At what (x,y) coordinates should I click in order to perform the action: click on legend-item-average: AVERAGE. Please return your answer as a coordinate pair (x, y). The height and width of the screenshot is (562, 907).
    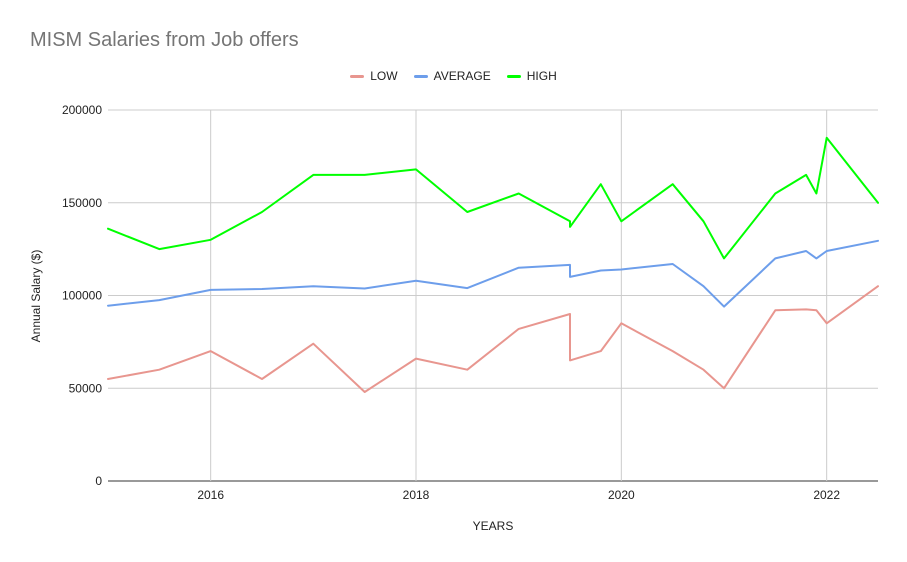
    Looking at the image, I should click on (452, 76).